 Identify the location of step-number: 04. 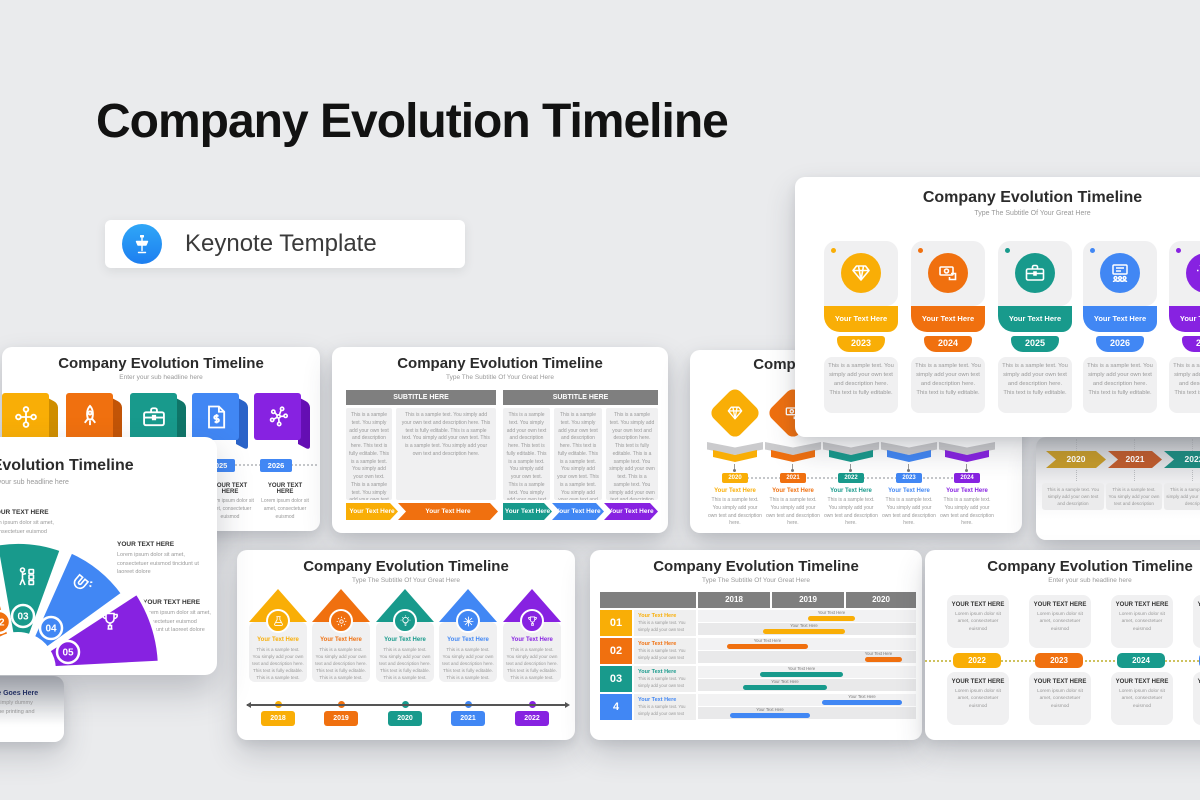
(51, 629).